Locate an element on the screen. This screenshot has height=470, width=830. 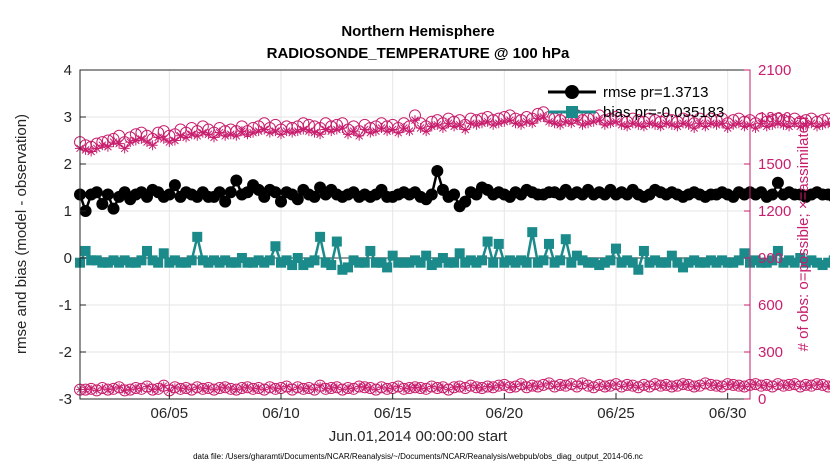
x-axis-label: Jun.01,2014 00:00:00 start is located at coordinates (418, 436).